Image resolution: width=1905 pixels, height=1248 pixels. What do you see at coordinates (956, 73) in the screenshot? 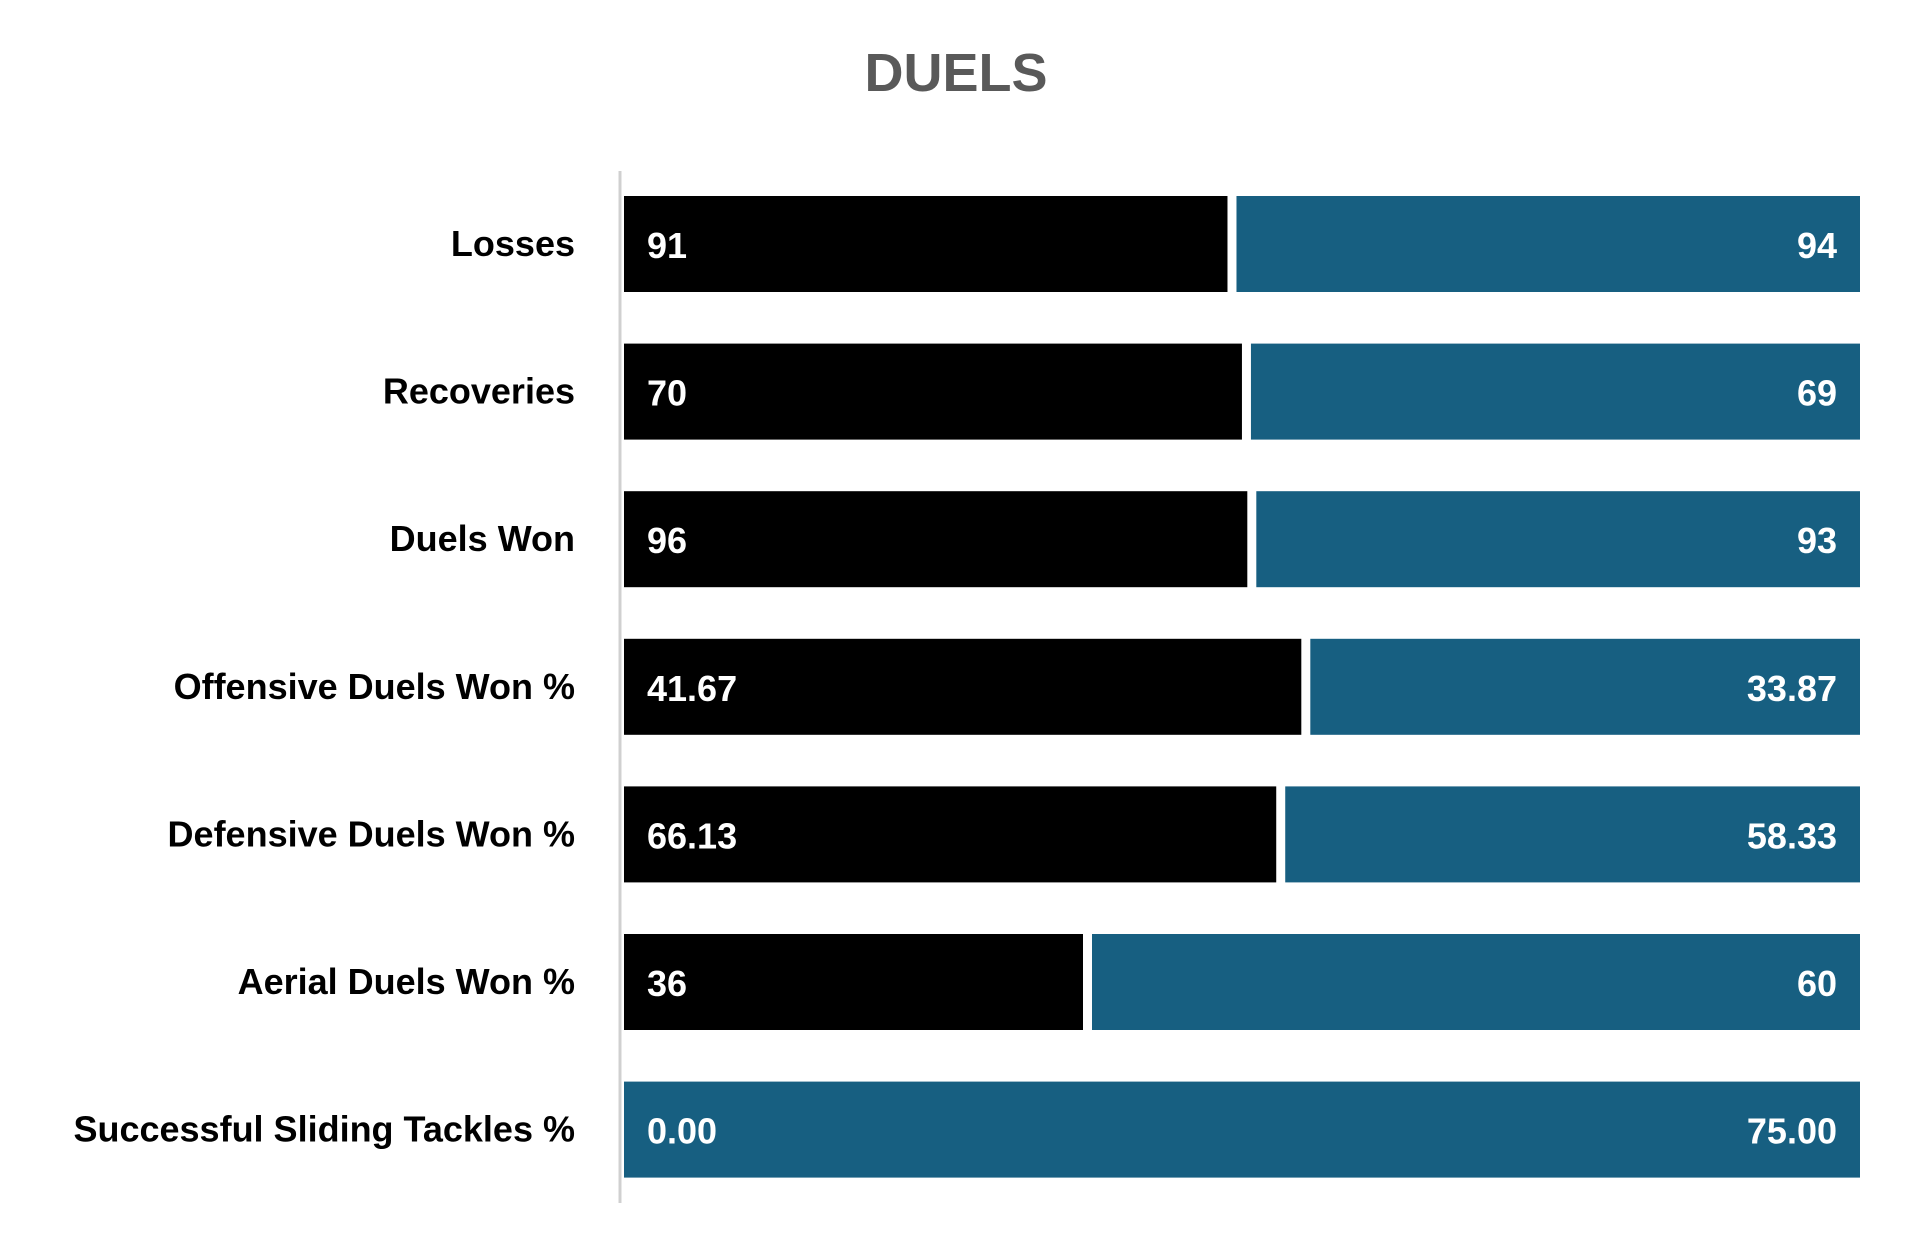
I see `chart-title: DUELS` at bounding box center [956, 73].